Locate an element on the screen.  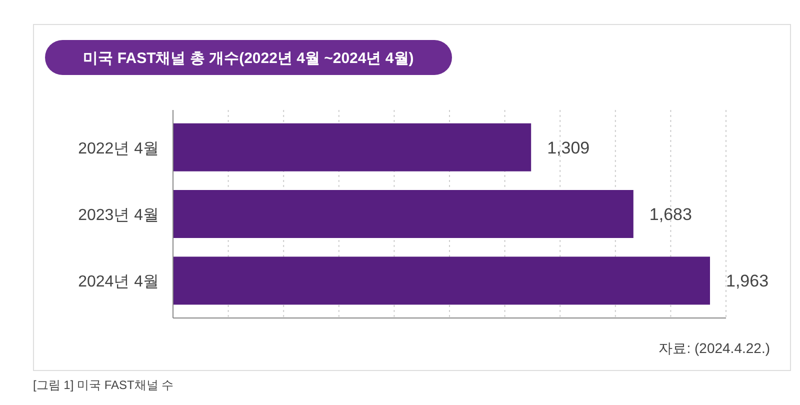
data-label: 1,963 is located at coordinates (747, 281).